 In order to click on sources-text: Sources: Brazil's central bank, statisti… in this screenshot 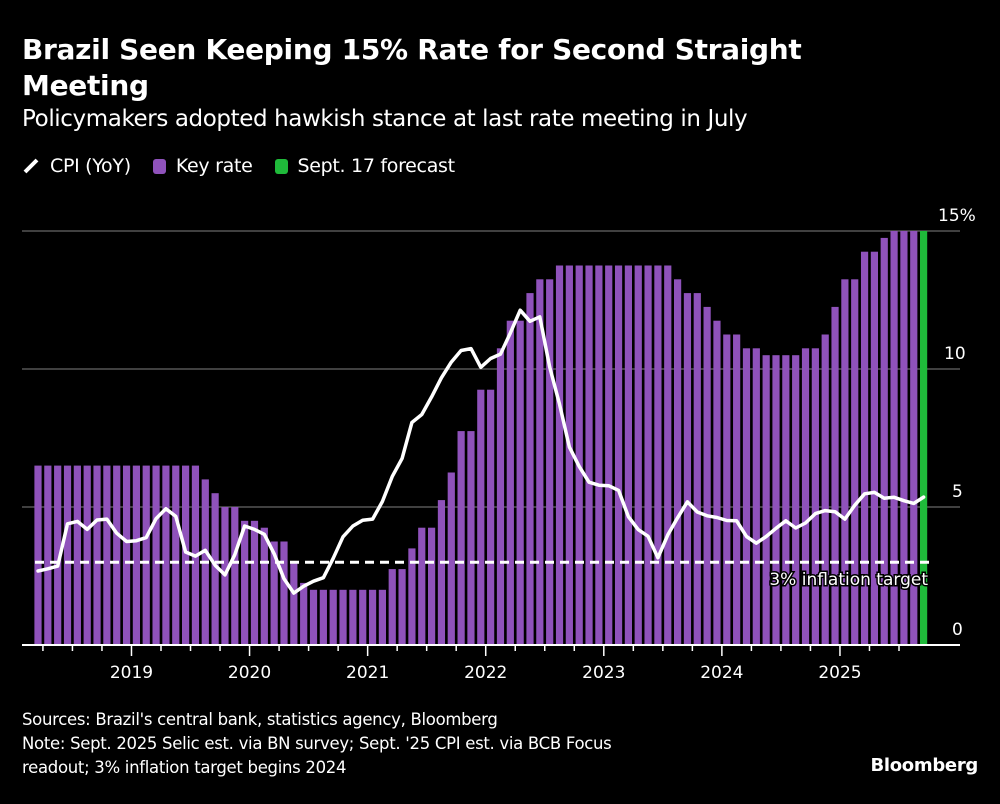, I will do `click(260, 719)`.